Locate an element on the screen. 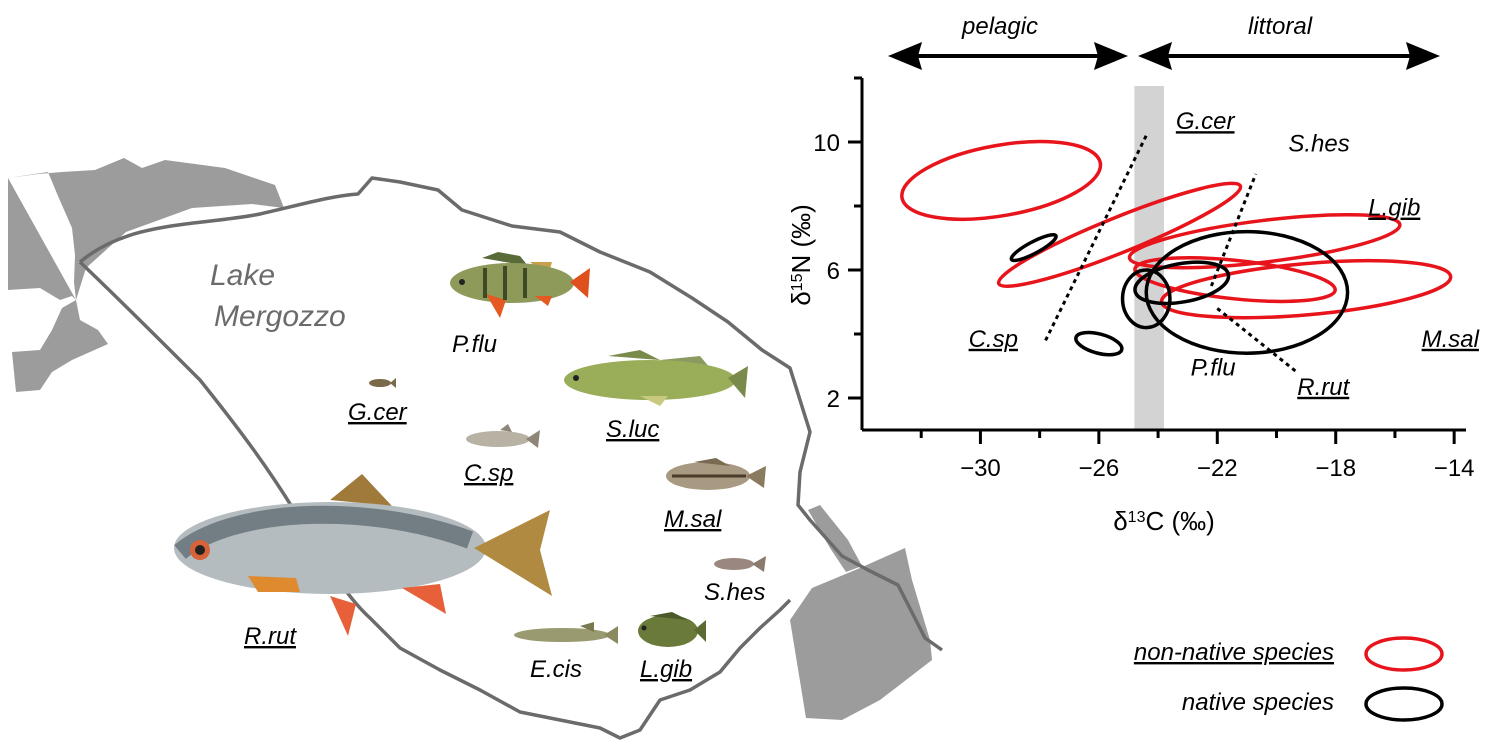  map-label-lgib: L.gib is located at coordinates (666, 669).